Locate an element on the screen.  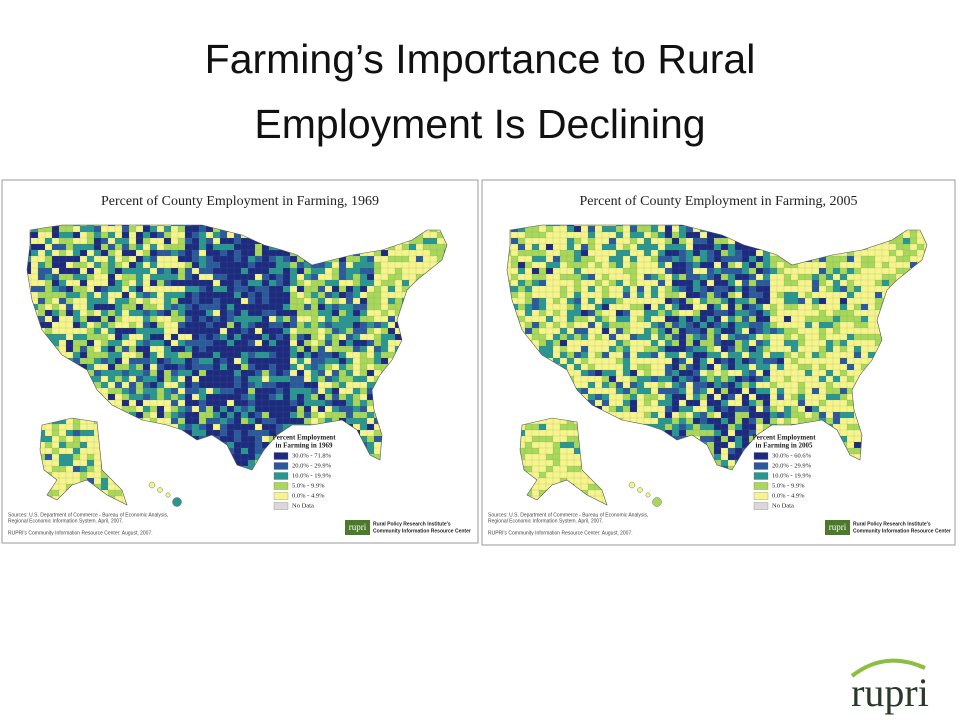
legend-label: 5.0% - 9.9% is located at coordinates (308, 485).